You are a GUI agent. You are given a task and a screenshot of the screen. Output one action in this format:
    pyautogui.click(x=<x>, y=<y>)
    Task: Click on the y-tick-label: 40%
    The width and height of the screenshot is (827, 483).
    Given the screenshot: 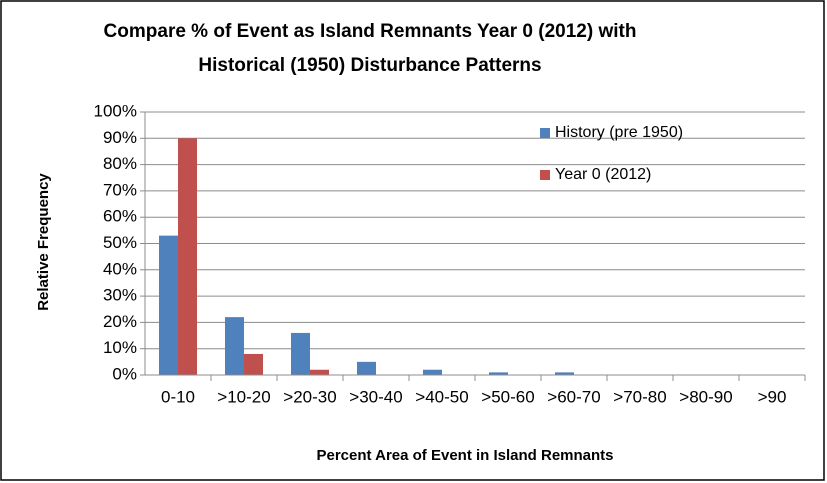 What is the action you would take?
    pyautogui.click(x=120, y=268)
    